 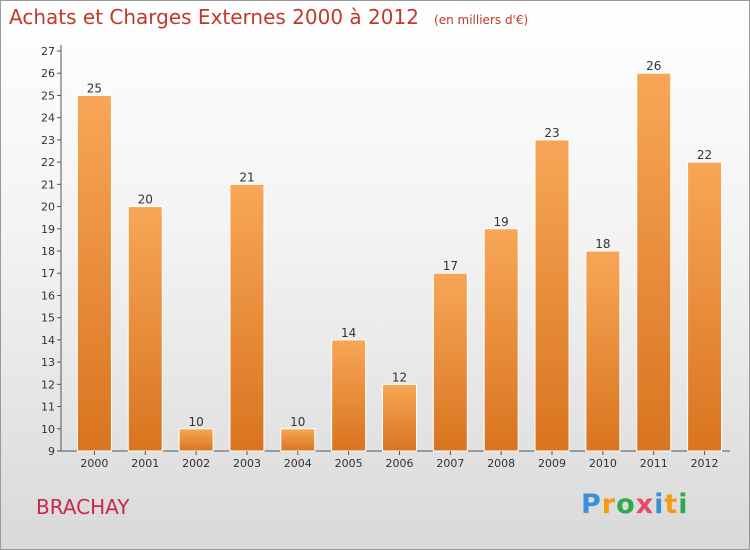 What do you see at coordinates (654, 262) in the screenshot?
I see `bar-2011` at bounding box center [654, 262].